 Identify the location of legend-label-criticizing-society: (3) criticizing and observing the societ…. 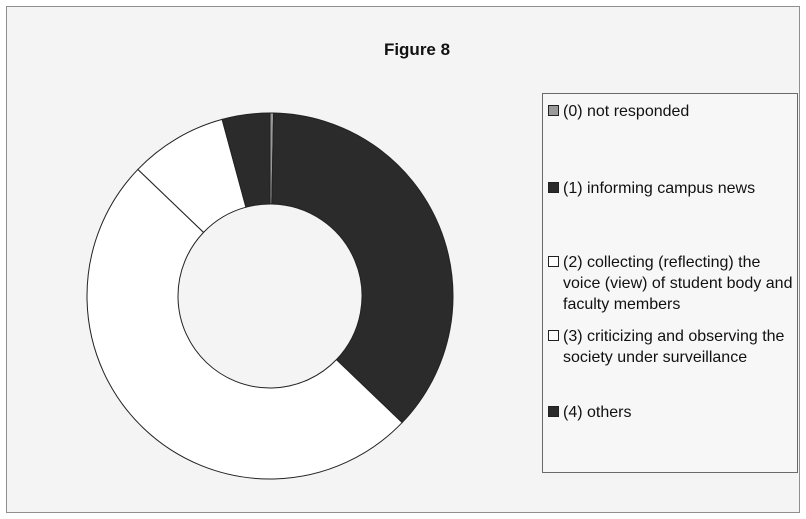
(674, 347).